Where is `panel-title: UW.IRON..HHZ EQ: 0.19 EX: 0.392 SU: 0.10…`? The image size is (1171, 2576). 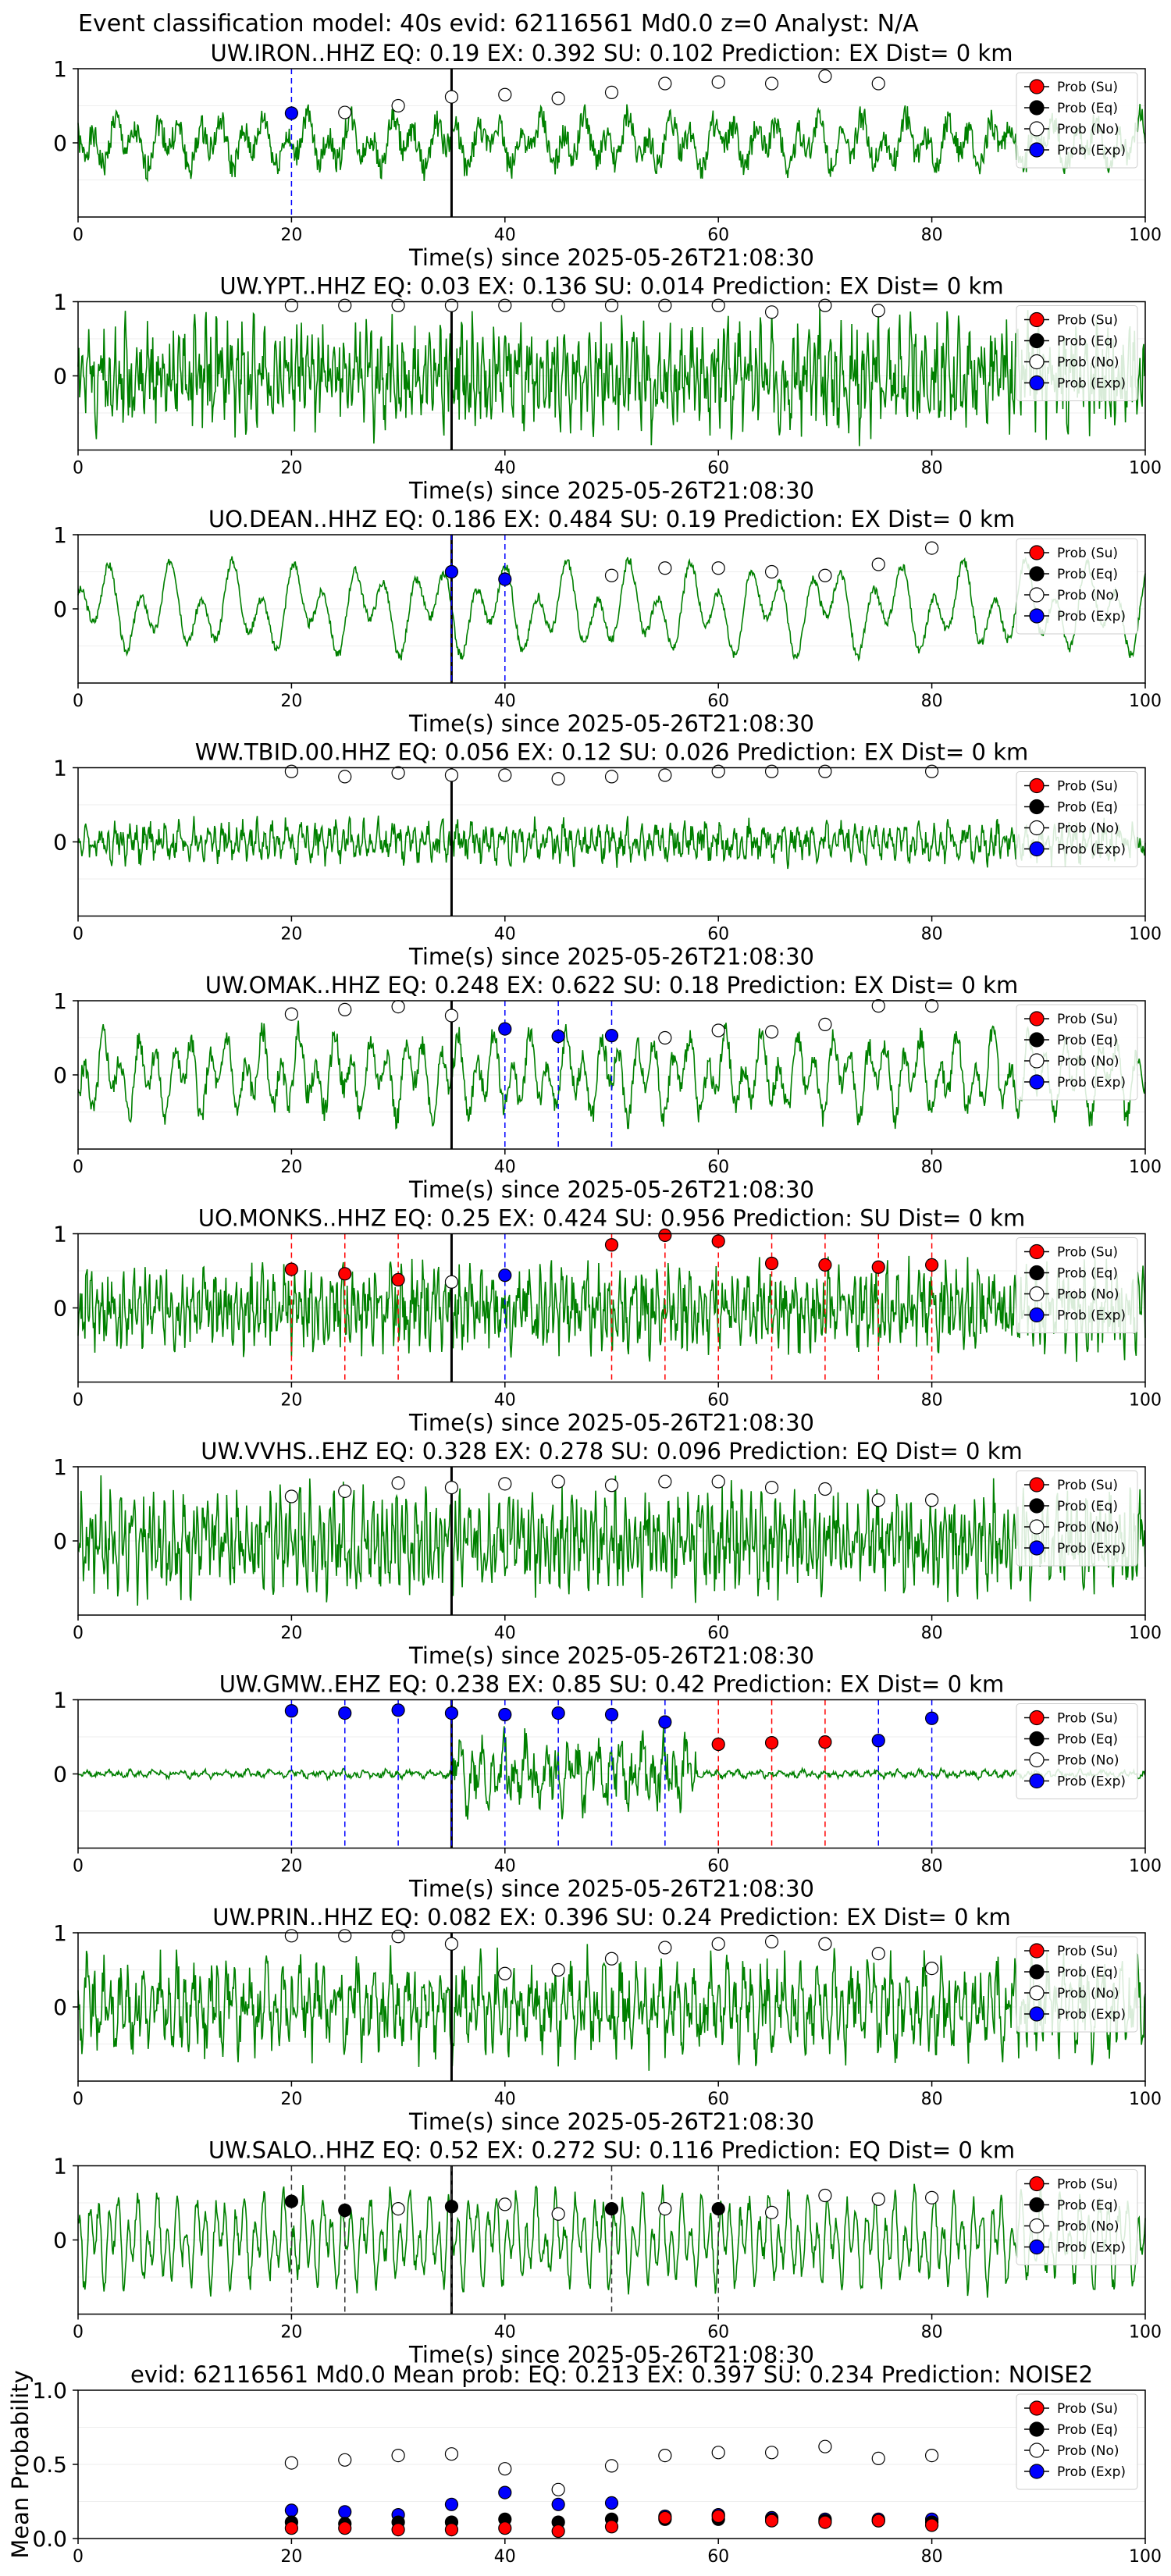
panel-title: UW.IRON..HHZ EQ: 0.19 EX: 0.392 SU: 0.10… is located at coordinates (612, 53).